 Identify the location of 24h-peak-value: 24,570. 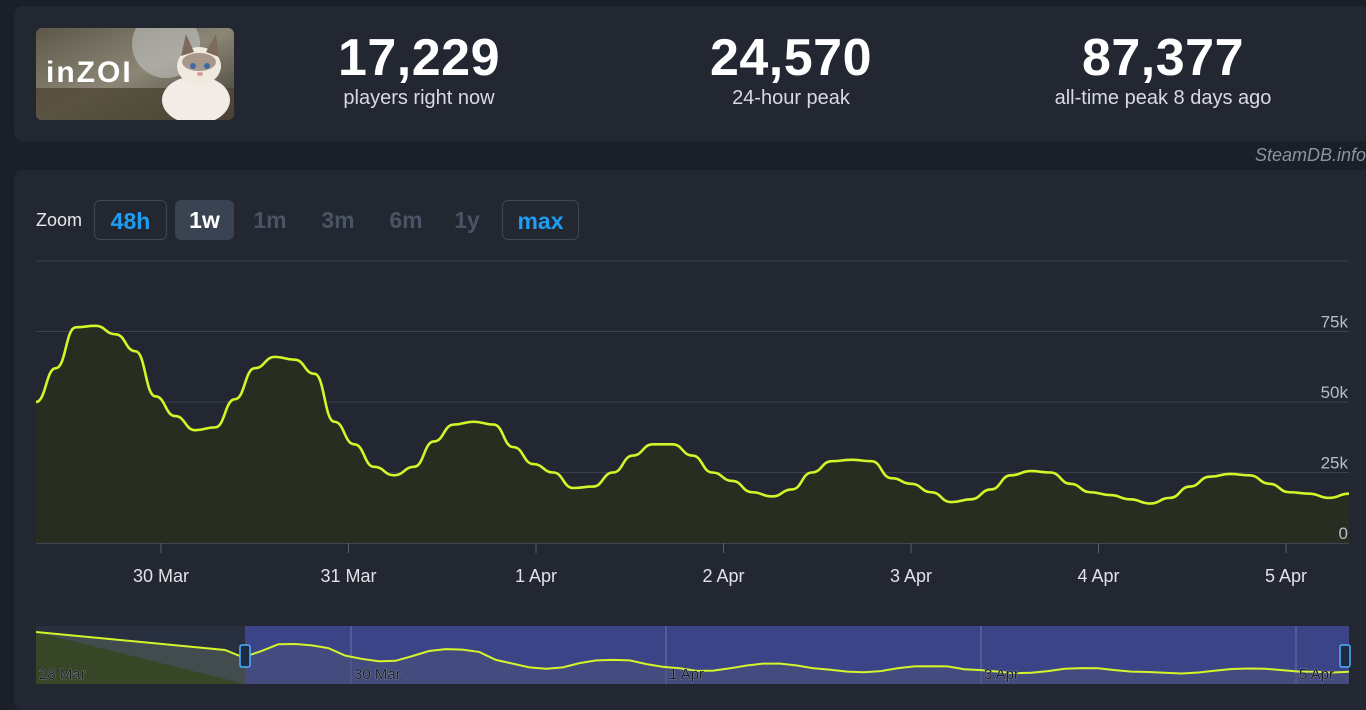
(791, 58).